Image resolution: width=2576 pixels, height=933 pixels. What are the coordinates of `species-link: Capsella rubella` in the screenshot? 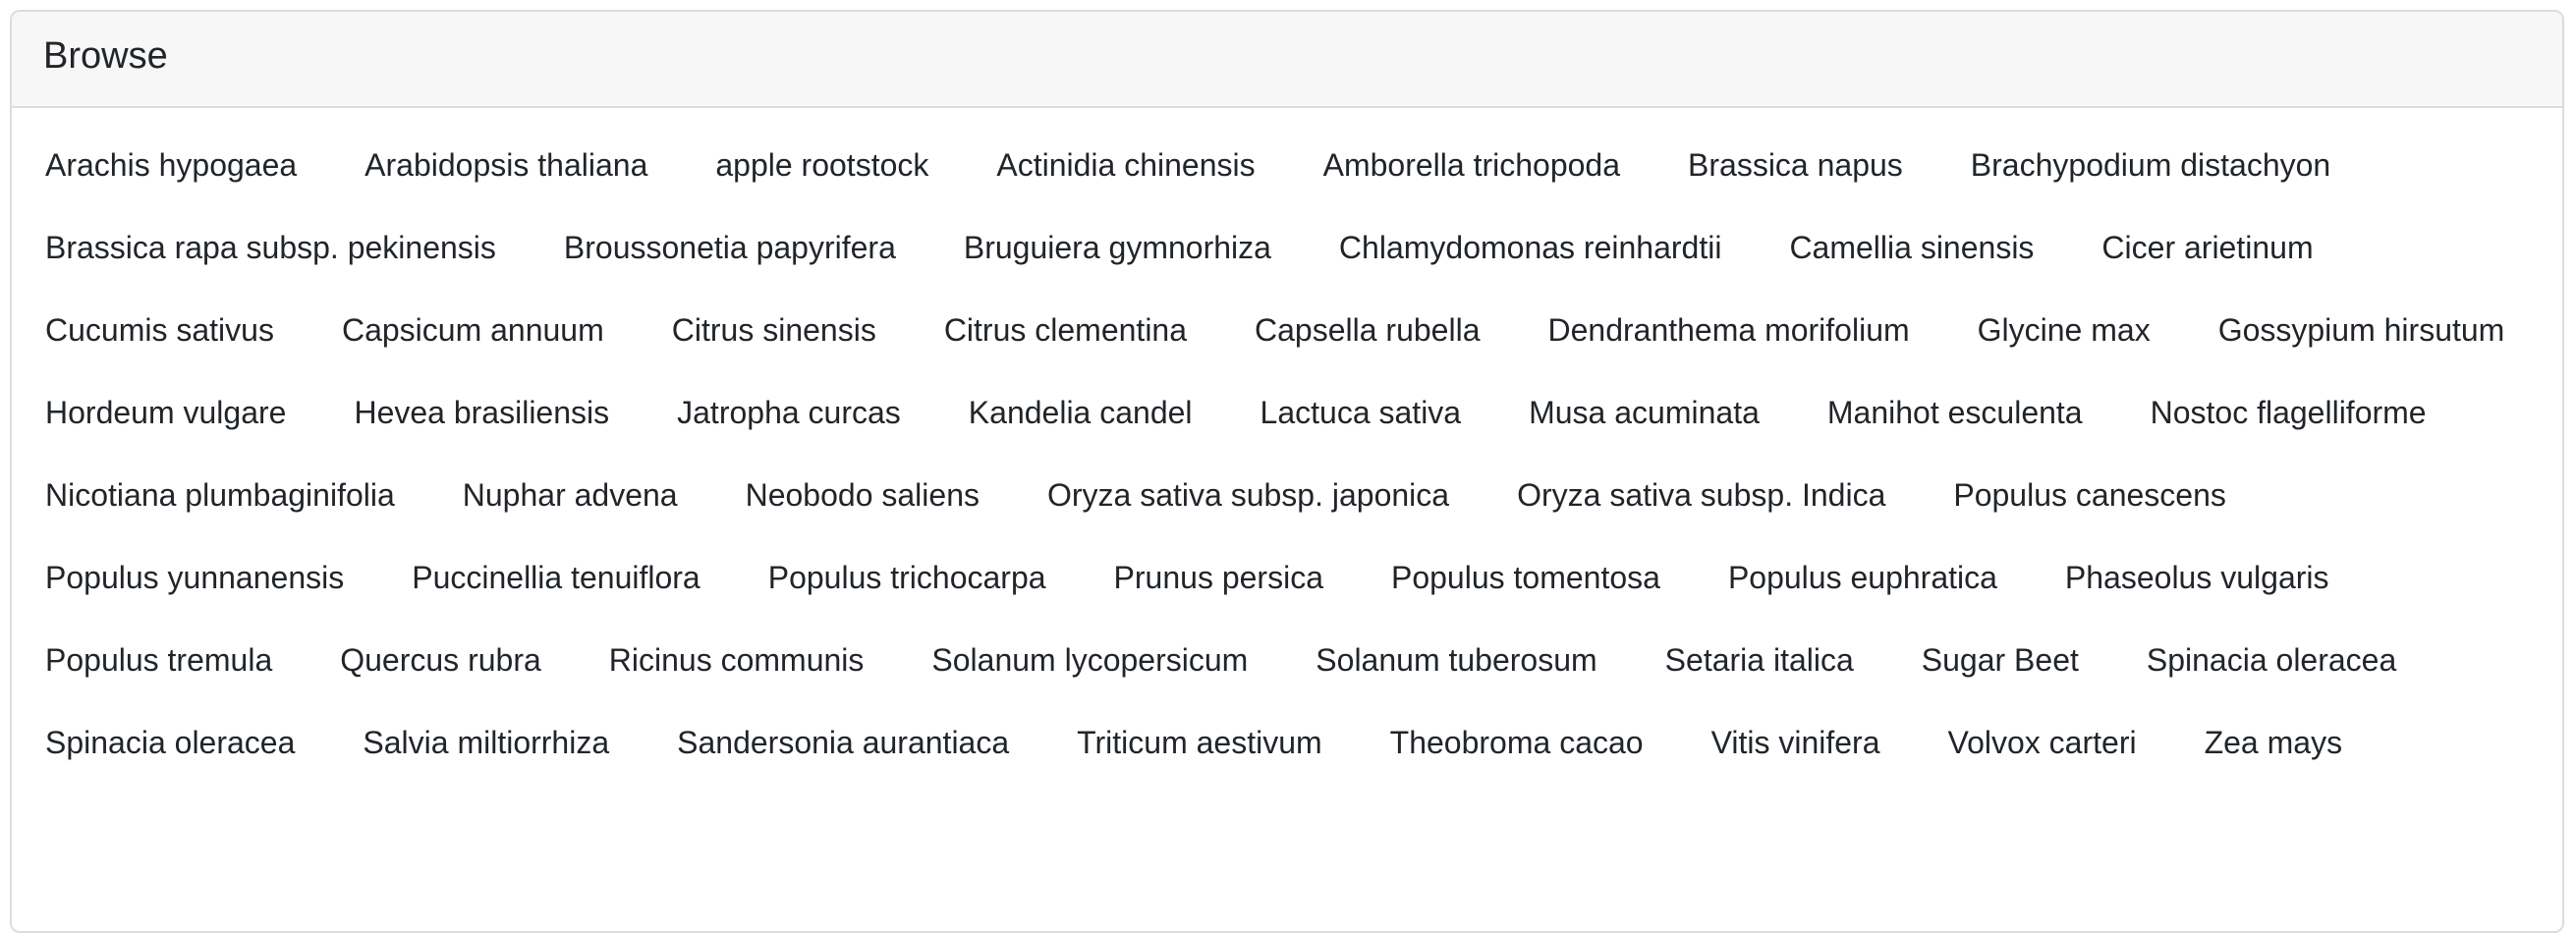 It's located at (1368, 330).